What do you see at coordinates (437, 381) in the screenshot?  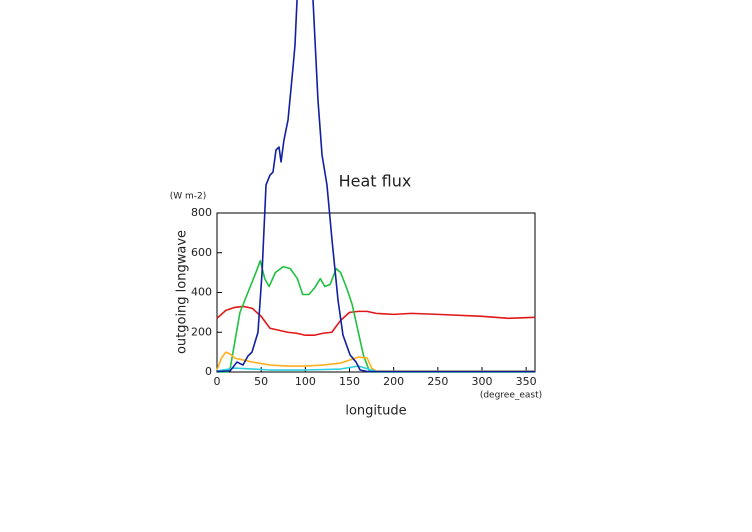 I see `x-tick-label: 250` at bounding box center [437, 381].